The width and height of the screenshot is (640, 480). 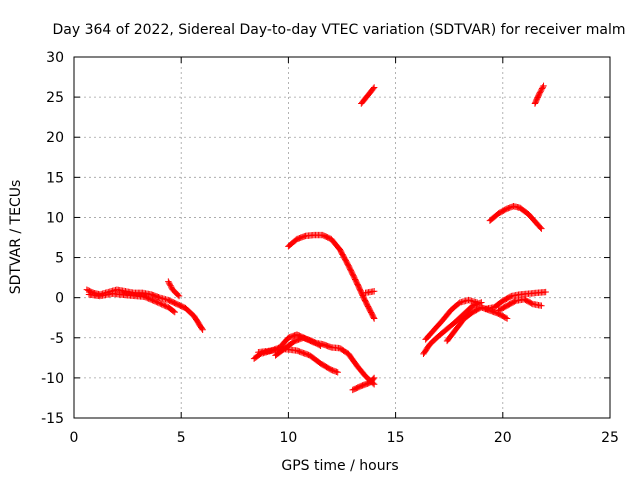 I want to click on y-tick-label: 0, so click(x=59, y=299).